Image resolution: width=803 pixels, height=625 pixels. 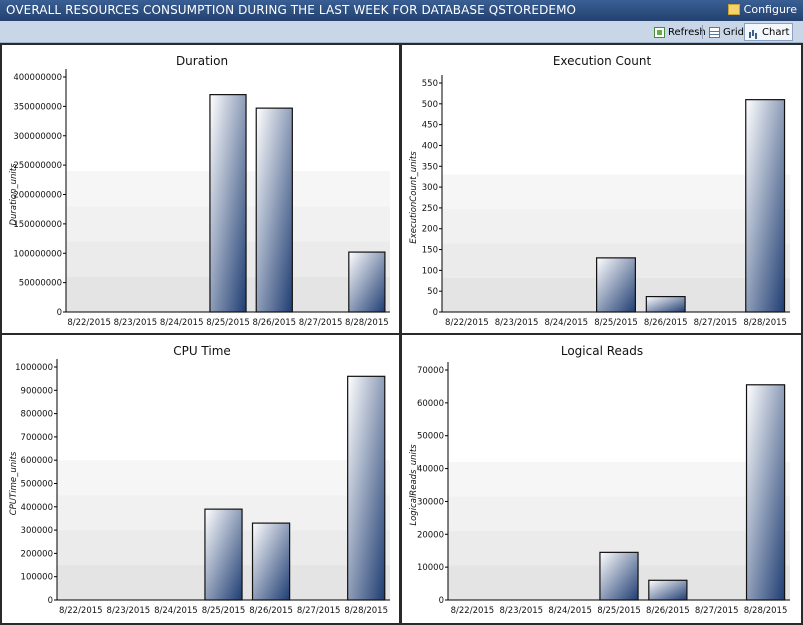 I want to click on execution-count-y-tick-label: 450, so click(x=430, y=126).